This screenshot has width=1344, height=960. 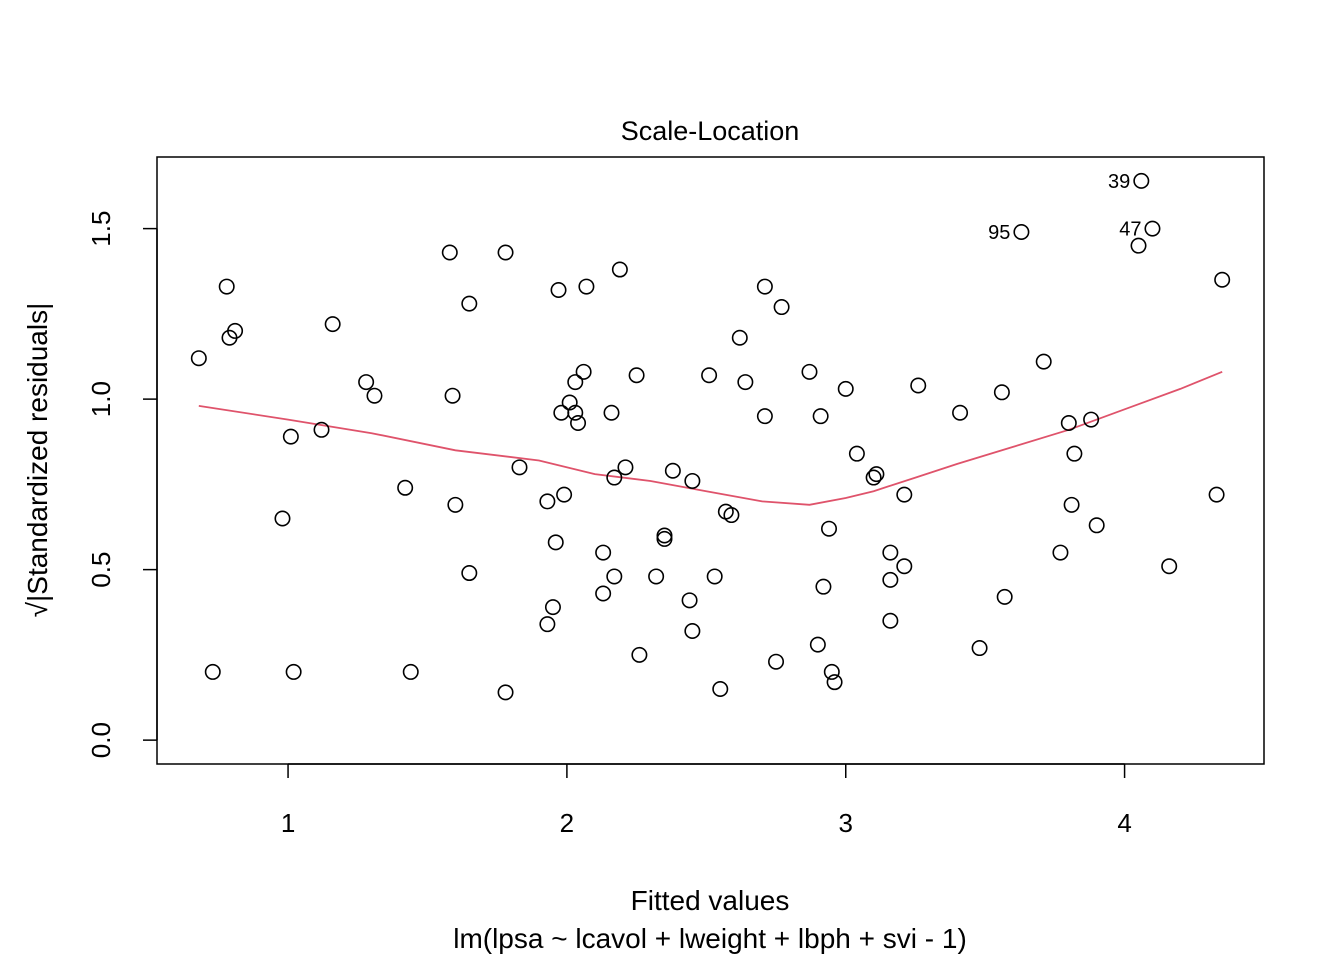 What do you see at coordinates (1119, 182) in the screenshot?
I see `point-label: 39` at bounding box center [1119, 182].